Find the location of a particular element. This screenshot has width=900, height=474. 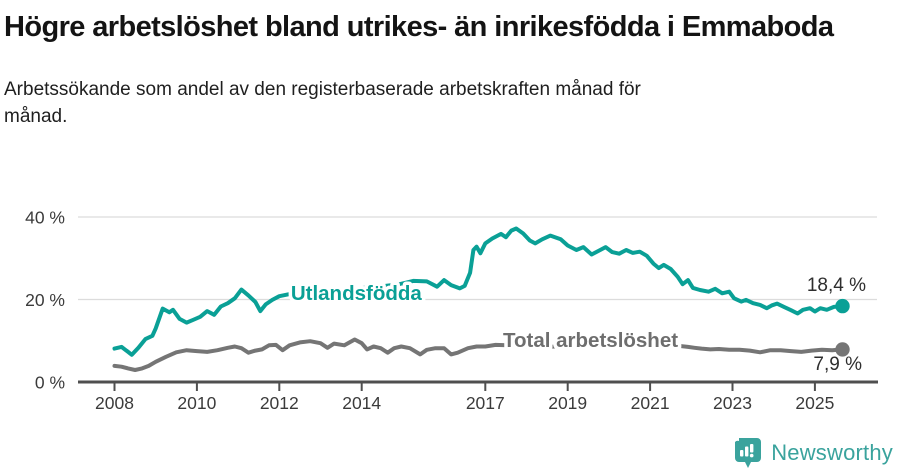

y-tick-label: 0 % is located at coordinates (50, 383).